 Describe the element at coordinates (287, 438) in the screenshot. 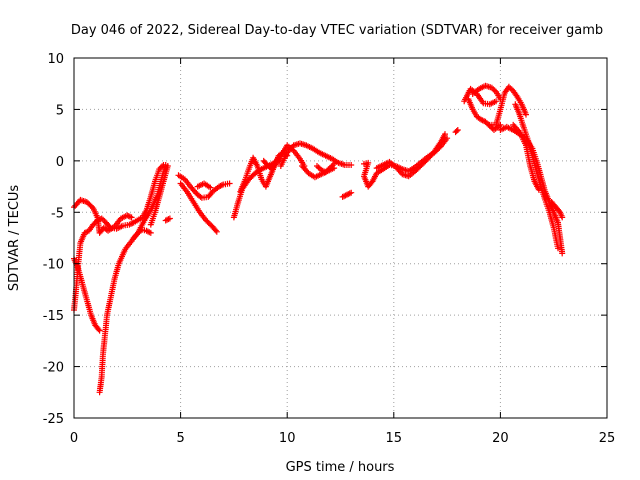

I see `x-tick-label: 10` at that location.